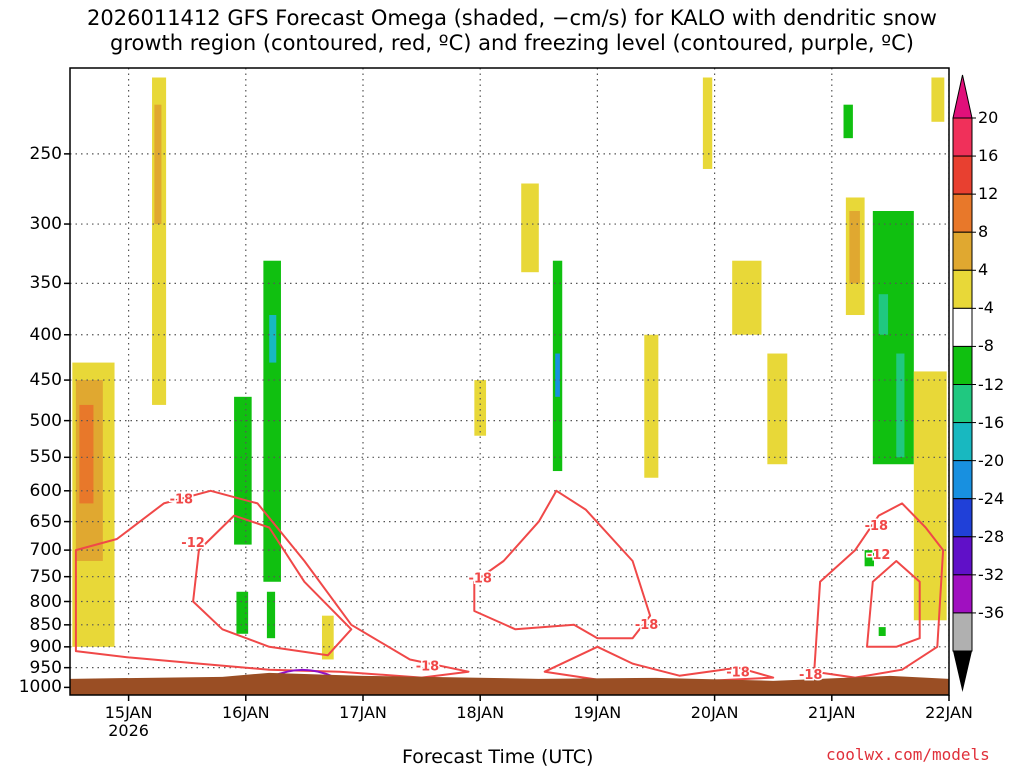 The image size is (1024, 768). I want to click on x-tick-label: 15JAN 2026, so click(129, 722).